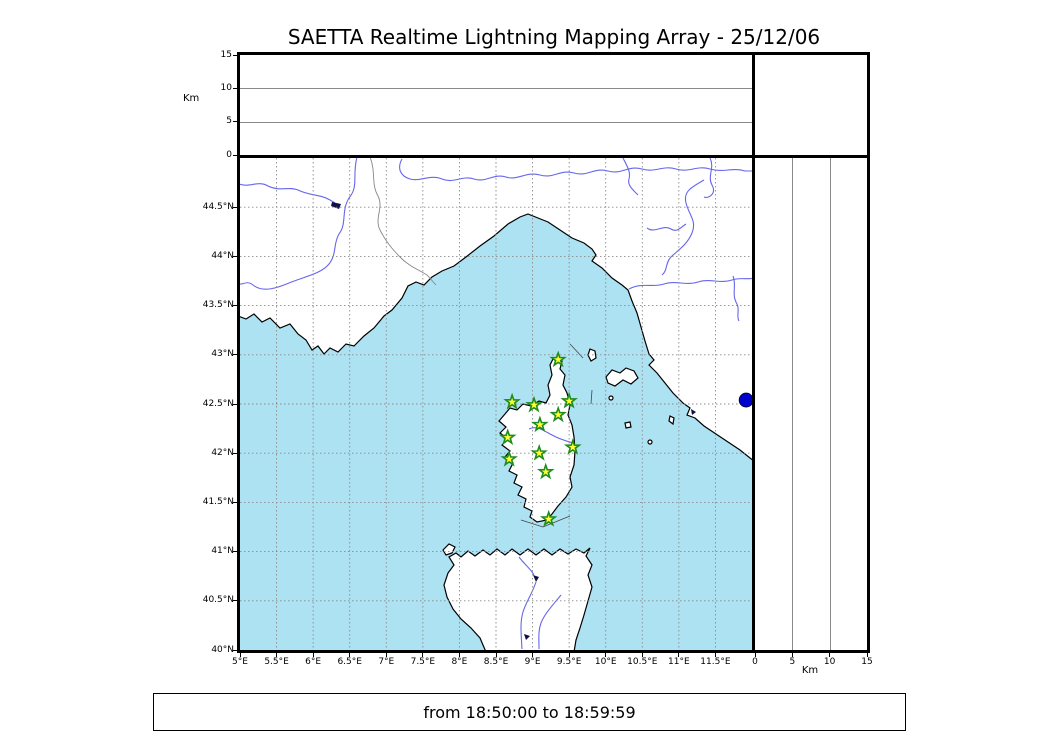 The width and height of the screenshot is (1050, 750). Describe the element at coordinates (423, 662) in the screenshot. I see `lon-tick-label: 7.5°E` at that location.